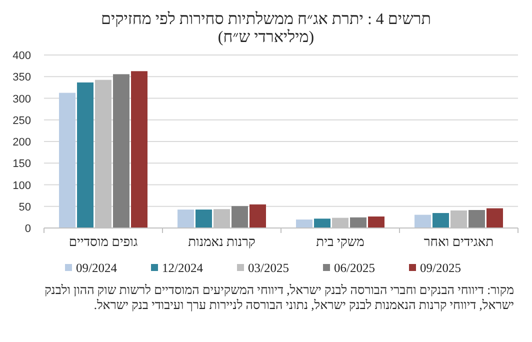  I want to click on y-tick-label: 0, so click(27, 229).